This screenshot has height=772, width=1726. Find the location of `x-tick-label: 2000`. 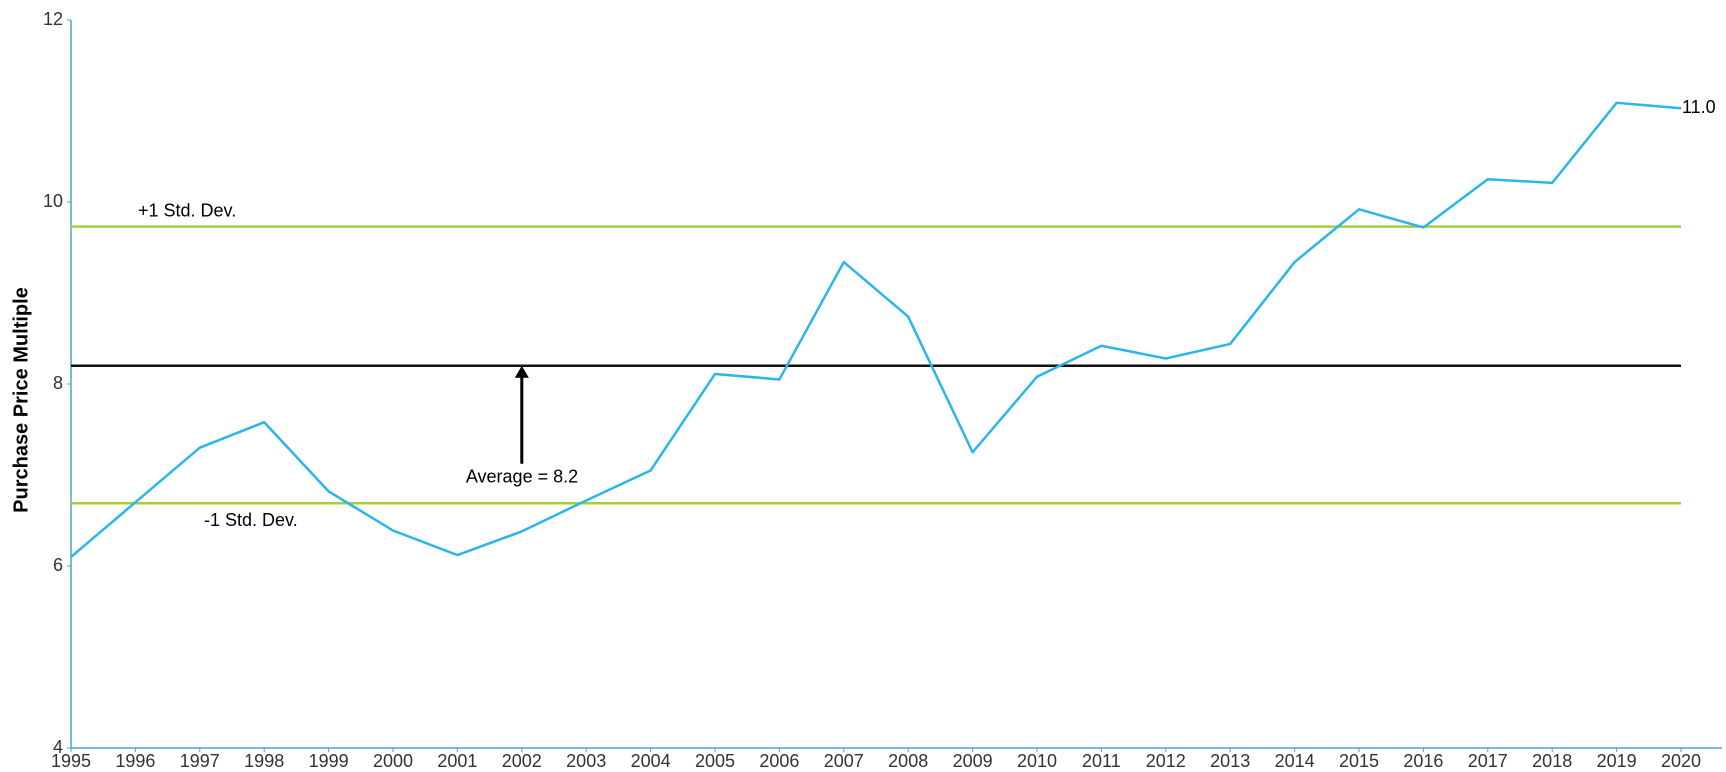

x-tick-label: 2000 is located at coordinates (393, 761).